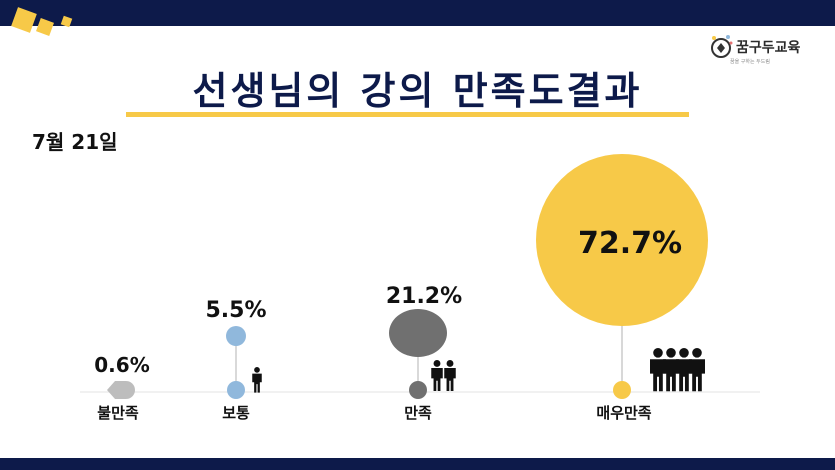 The image size is (835, 470). Describe the element at coordinates (236, 413) in the screenshot. I see `category-label: 보통` at that location.